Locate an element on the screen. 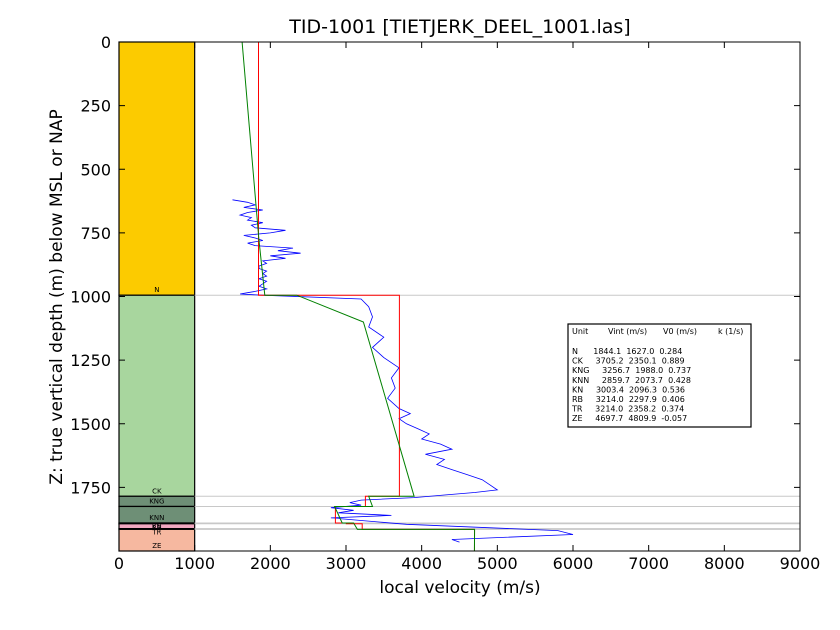 The height and width of the screenshot is (630, 840). x-tick-label: 0 is located at coordinates (119, 563).